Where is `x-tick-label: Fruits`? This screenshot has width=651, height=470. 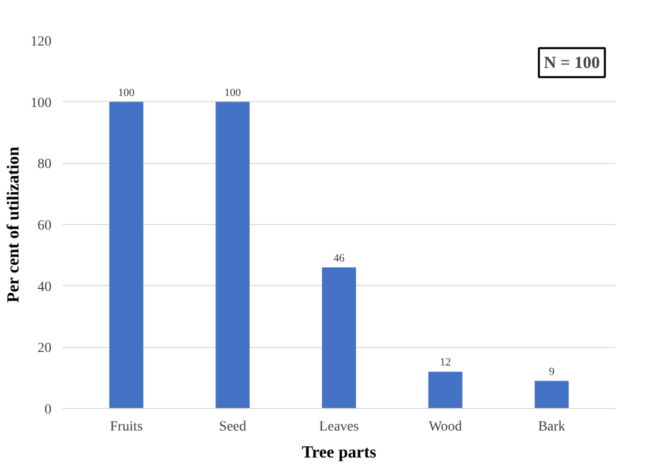
x-tick-label: Fruits is located at coordinates (126, 427).